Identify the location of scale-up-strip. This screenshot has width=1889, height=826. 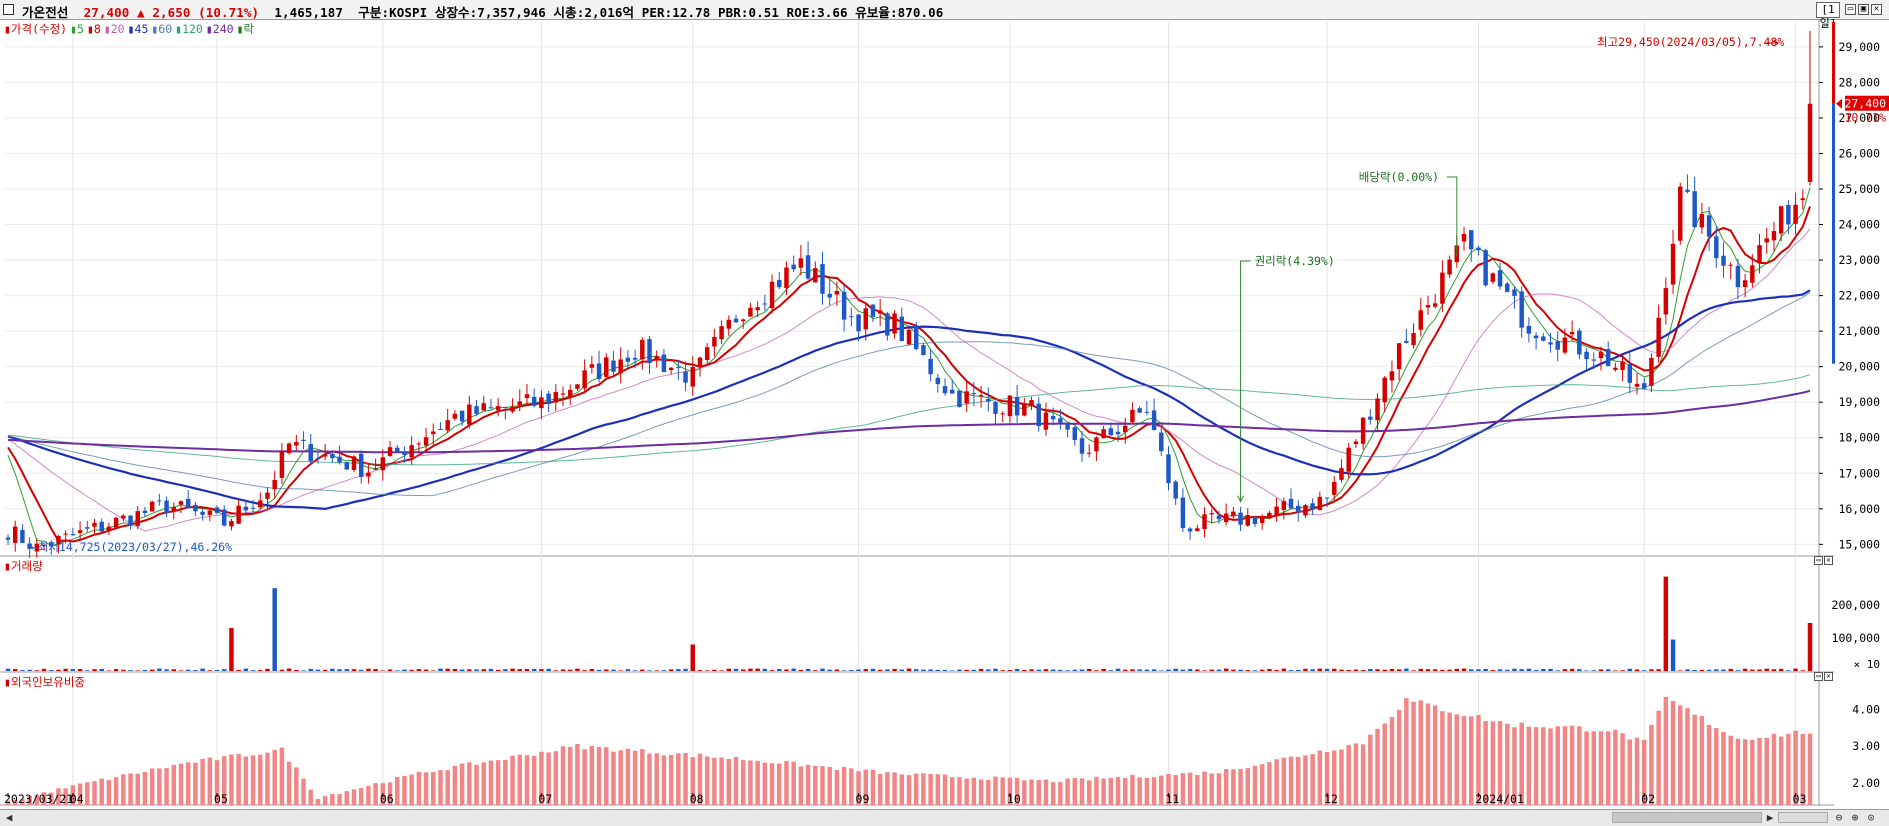
(1833, 63).